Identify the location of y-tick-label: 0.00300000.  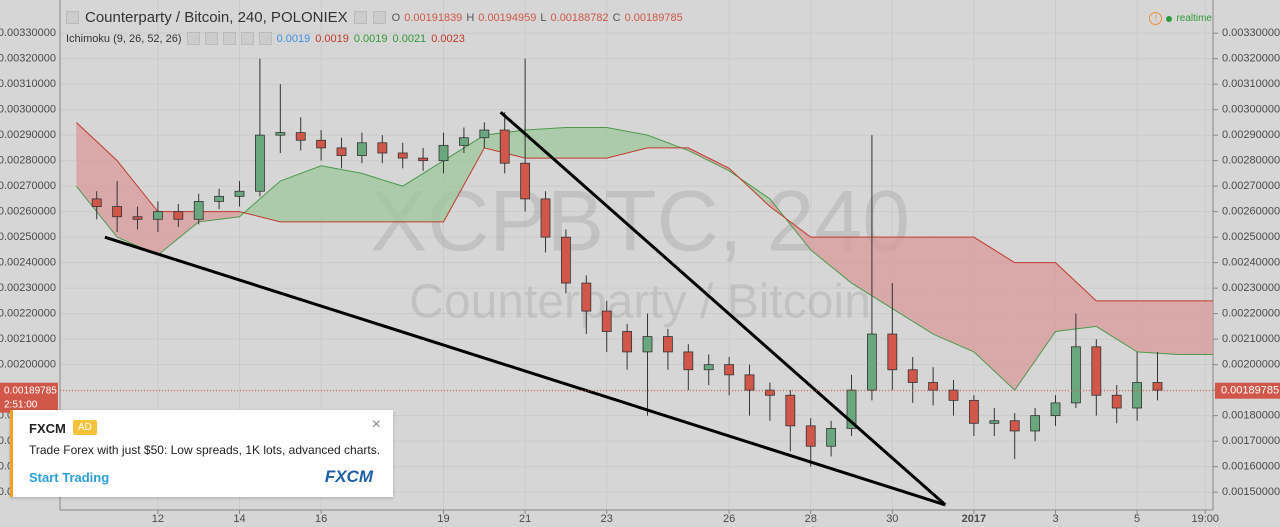
(1251, 110).